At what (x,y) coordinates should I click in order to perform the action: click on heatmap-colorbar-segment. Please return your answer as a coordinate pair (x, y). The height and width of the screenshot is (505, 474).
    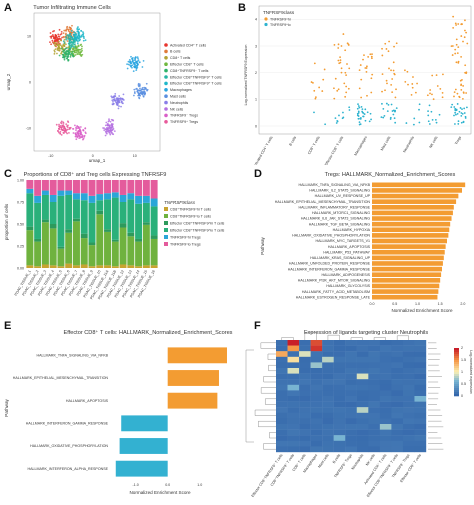
    Looking at the image, I should click on (456, 389).